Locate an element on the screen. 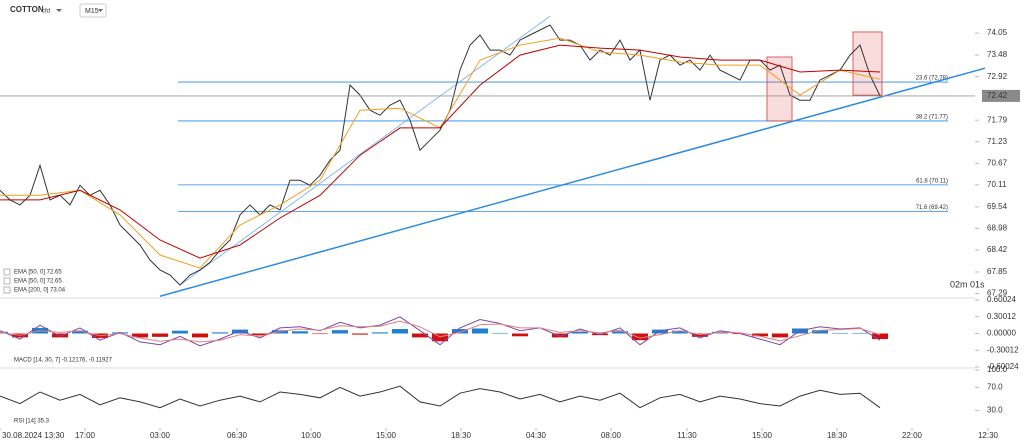  y-tick-label: 70.0 is located at coordinates (995, 387).